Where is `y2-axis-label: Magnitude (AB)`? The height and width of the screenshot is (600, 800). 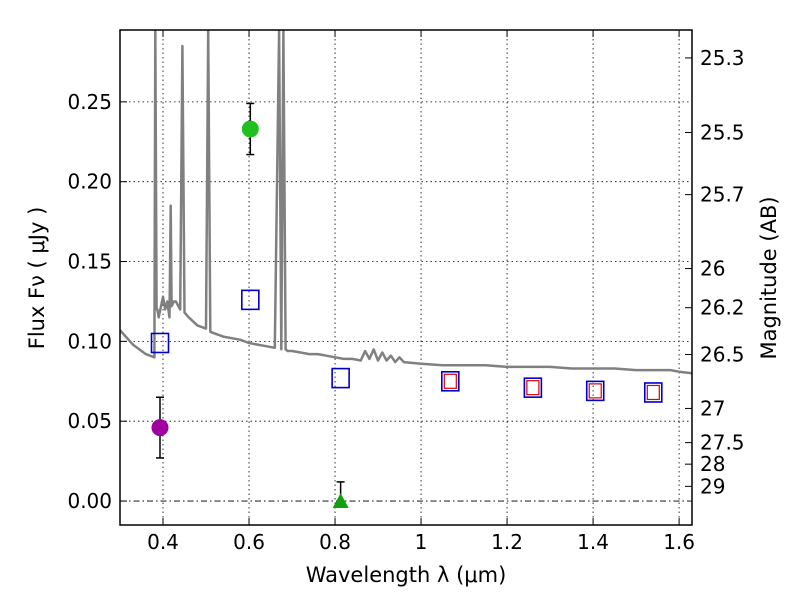 y2-axis-label: Magnitude (AB) is located at coordinates (769, 277).